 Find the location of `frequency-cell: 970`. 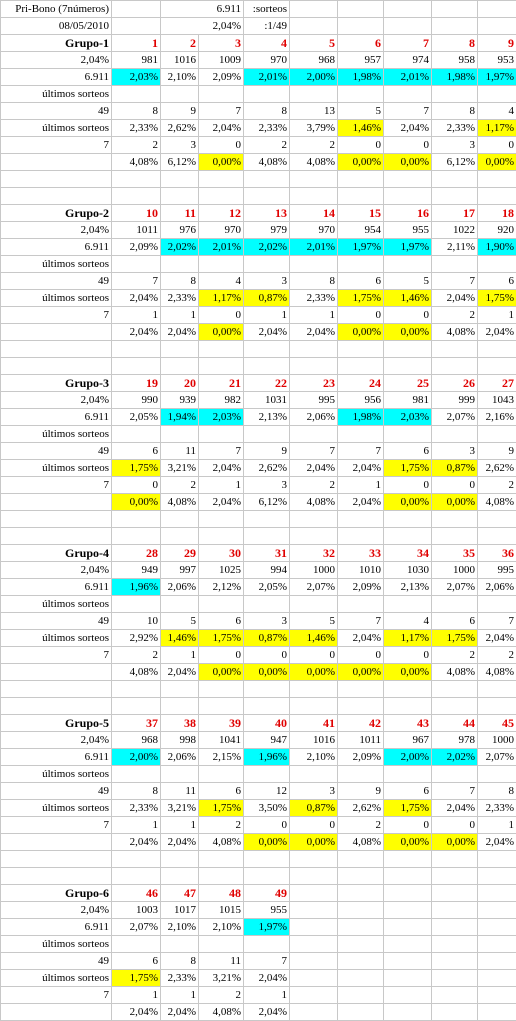

frequency-cell: 970 is located at coordinates (221, 230).